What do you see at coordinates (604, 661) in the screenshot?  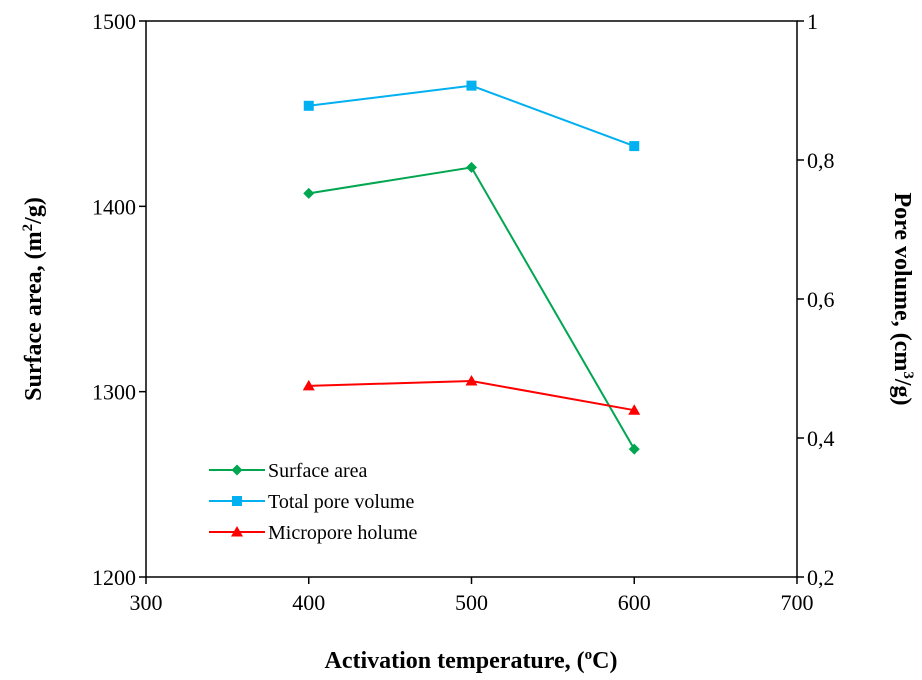 I see `x-axis-title-end: C)` at bounding box center [604, 661].